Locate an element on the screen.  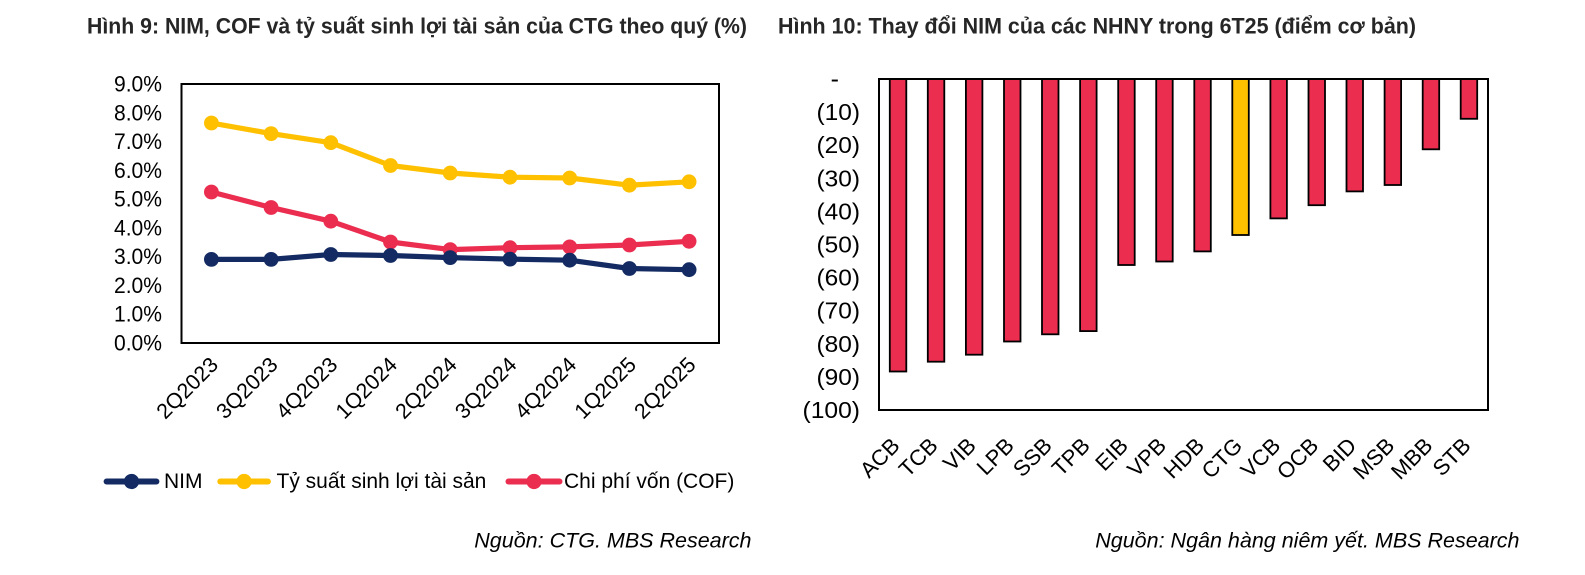
svg-text: (50) is located at coordinates (839, 245).